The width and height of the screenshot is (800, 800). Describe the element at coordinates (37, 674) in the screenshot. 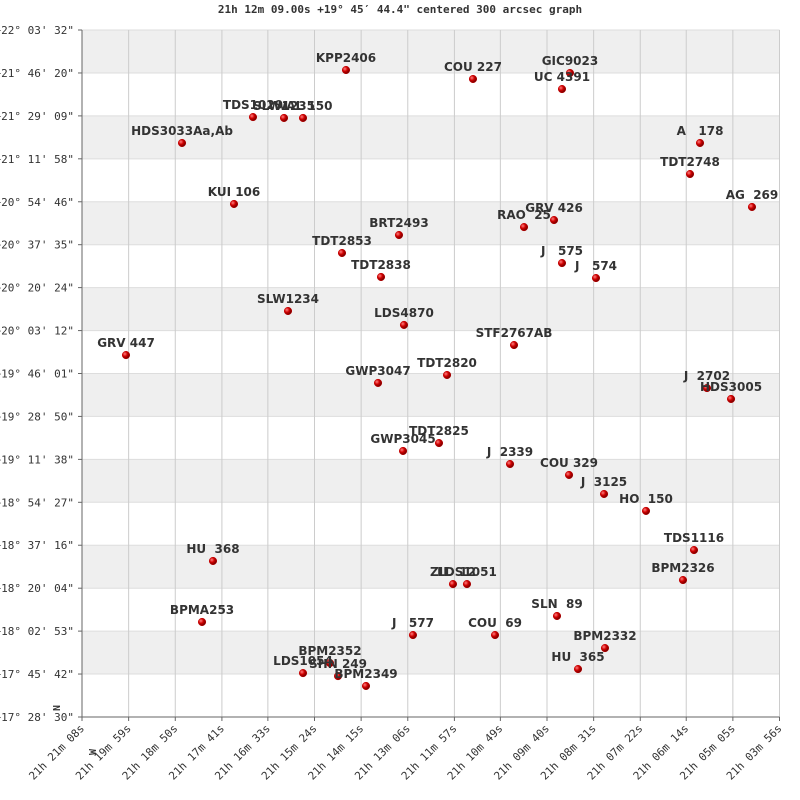

I see `y-tick-label: +17° 45' 42"` at that location.